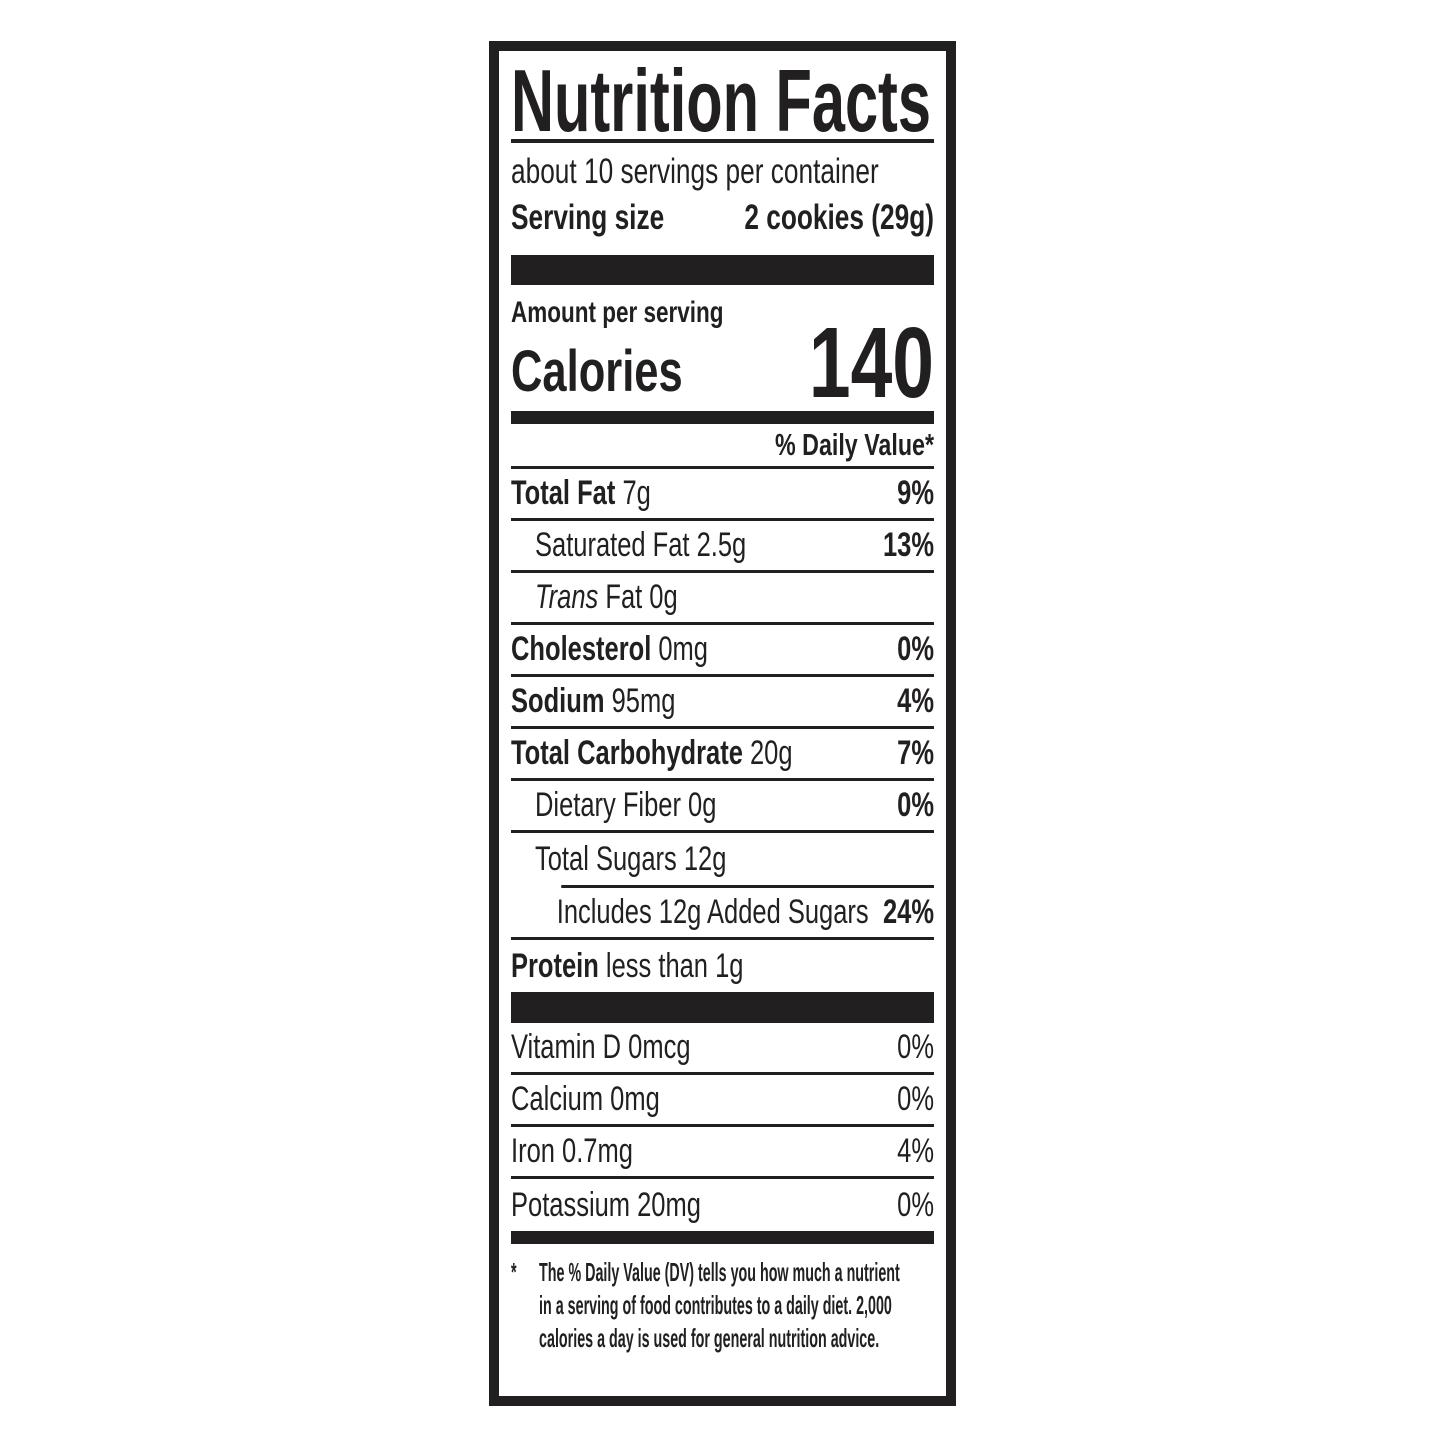 The width and height of the screenshot is (1445, 1445). I want to click on nutrient-name: Cholesterol 0mg, so click(609, 649).